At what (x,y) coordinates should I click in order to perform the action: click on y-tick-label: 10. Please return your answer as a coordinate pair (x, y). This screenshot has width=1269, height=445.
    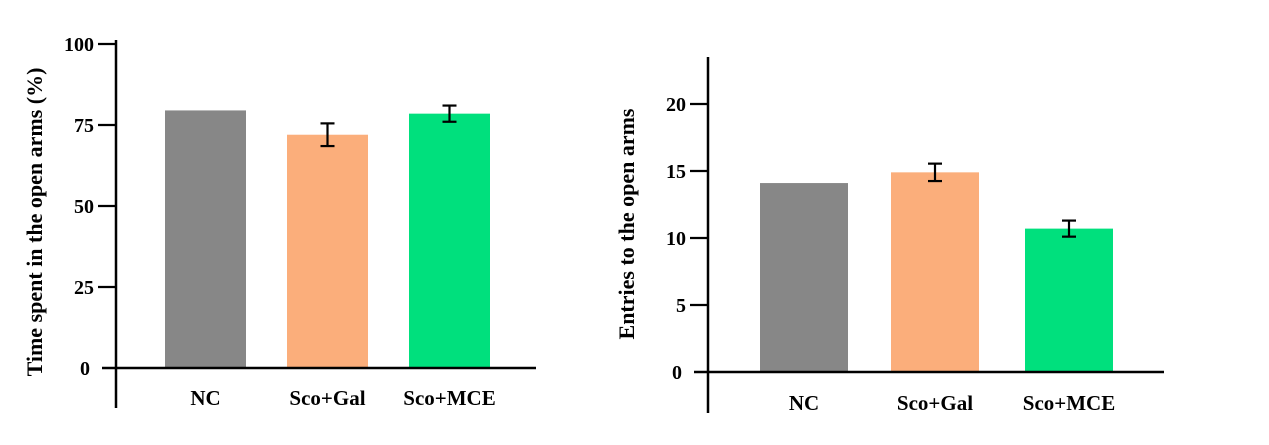
    Looking at the image, I should click on (676, 239).